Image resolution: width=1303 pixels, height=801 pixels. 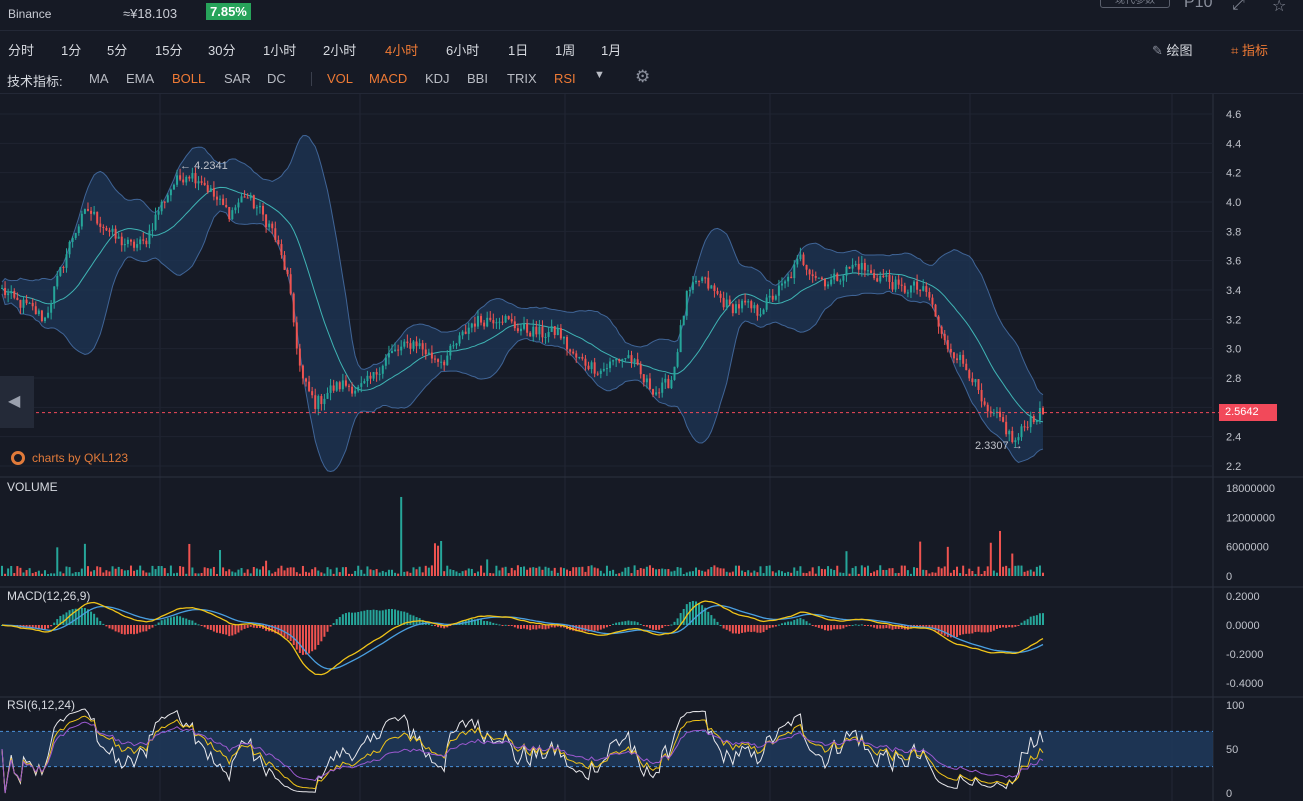 What do you see at coordinates (17, 402) in the screenshot?
I see `collapse-panel-button: ◀` at bounding box center [17, 402].